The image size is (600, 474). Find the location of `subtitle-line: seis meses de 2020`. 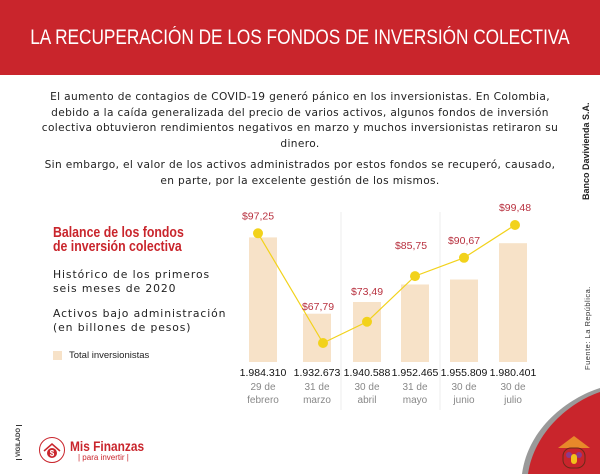

subtitle-line: seis meses de 2020 is located at coordinates (115, 288).